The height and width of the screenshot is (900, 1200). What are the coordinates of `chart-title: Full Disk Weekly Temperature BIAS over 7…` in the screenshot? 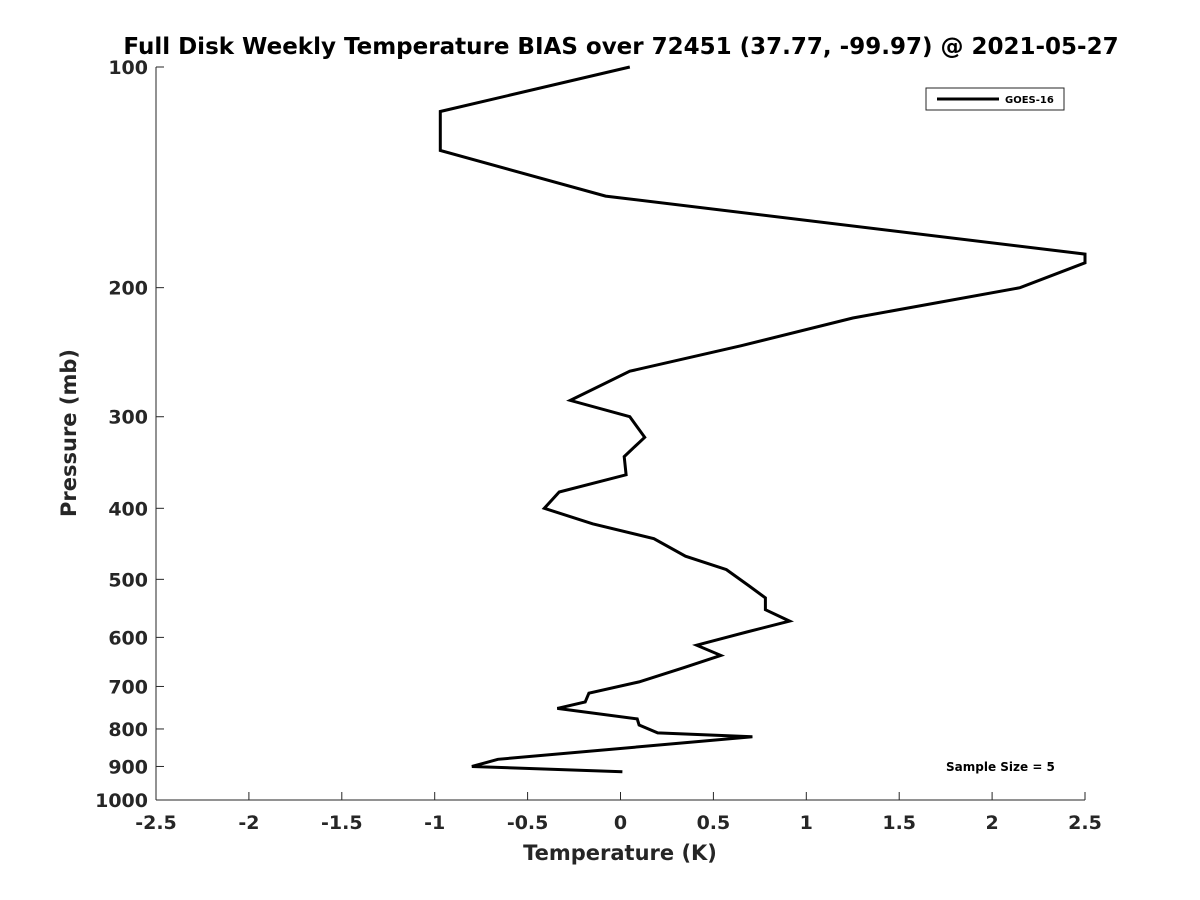 It's located at (620, 47).